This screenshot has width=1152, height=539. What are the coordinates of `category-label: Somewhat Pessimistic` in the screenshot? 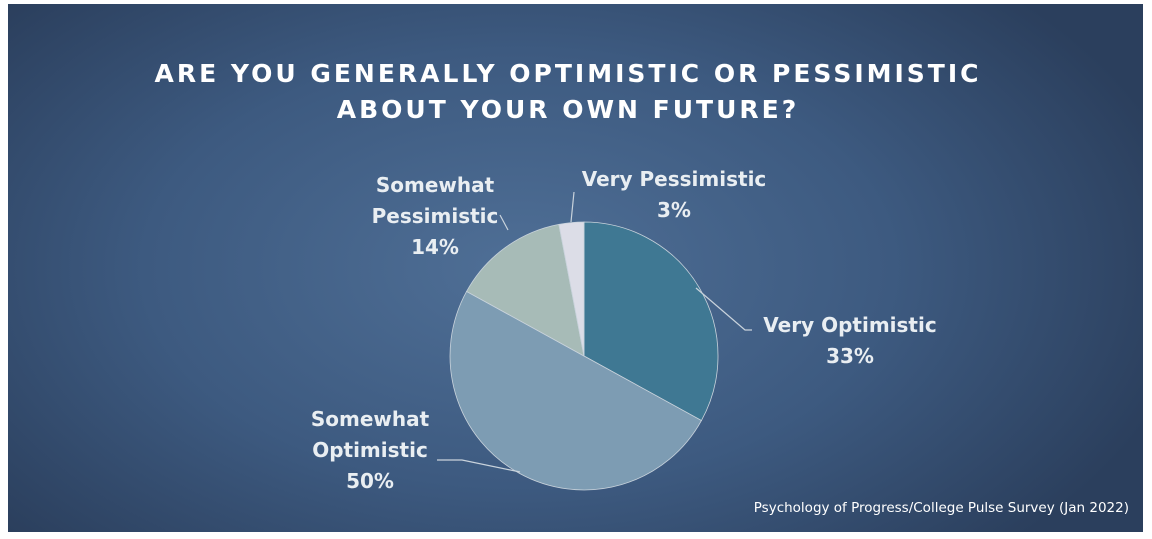 It's located at (435, 200).